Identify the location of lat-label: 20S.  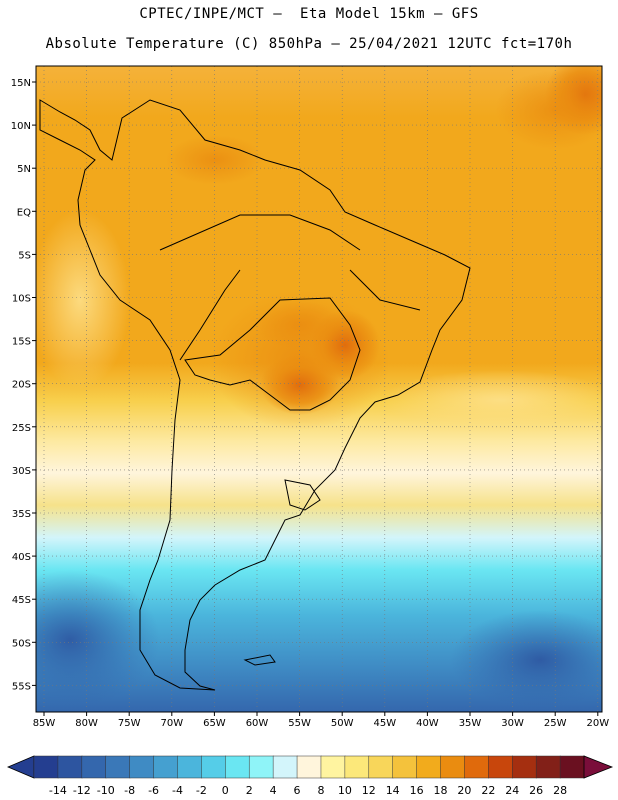
(21, 385).